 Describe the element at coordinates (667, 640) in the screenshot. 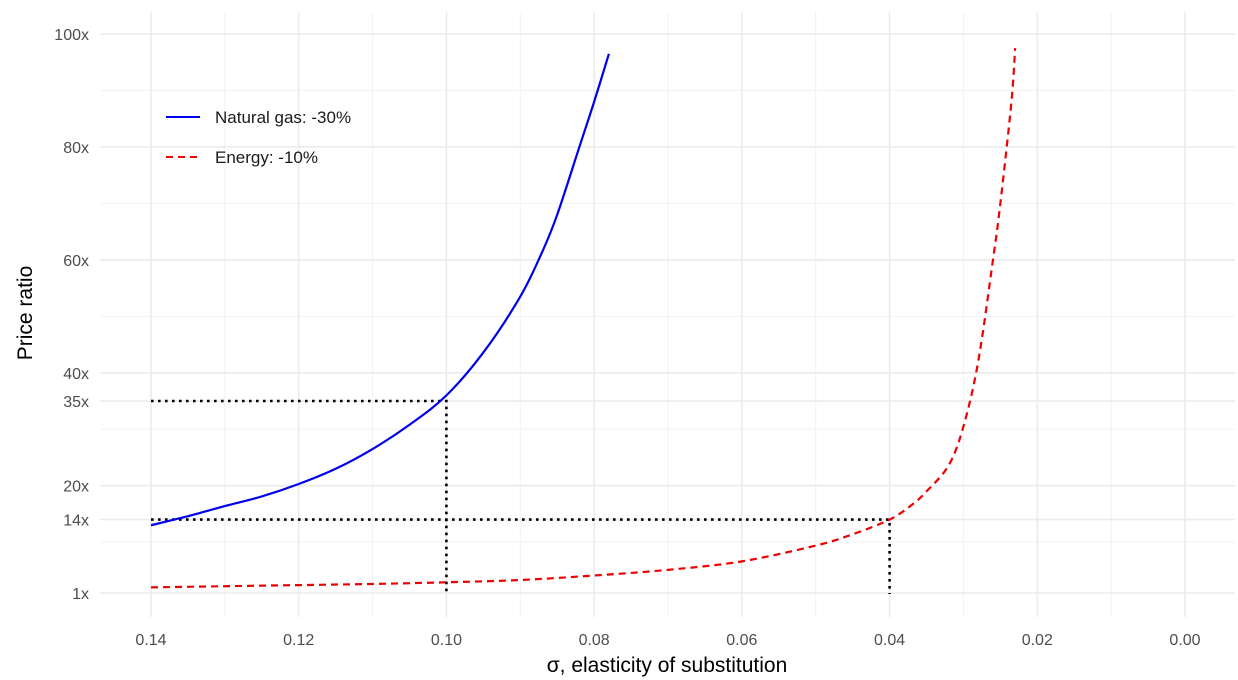

I see `x-tick-labels: 0.14 0.12 0.10 0.08 0.06 0.04 0.02 0.00` at that location.